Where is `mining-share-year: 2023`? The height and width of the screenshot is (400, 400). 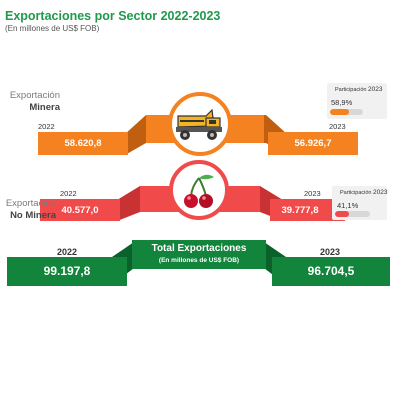
mining-share-year: 2023 is located at coordinates (375, 89).